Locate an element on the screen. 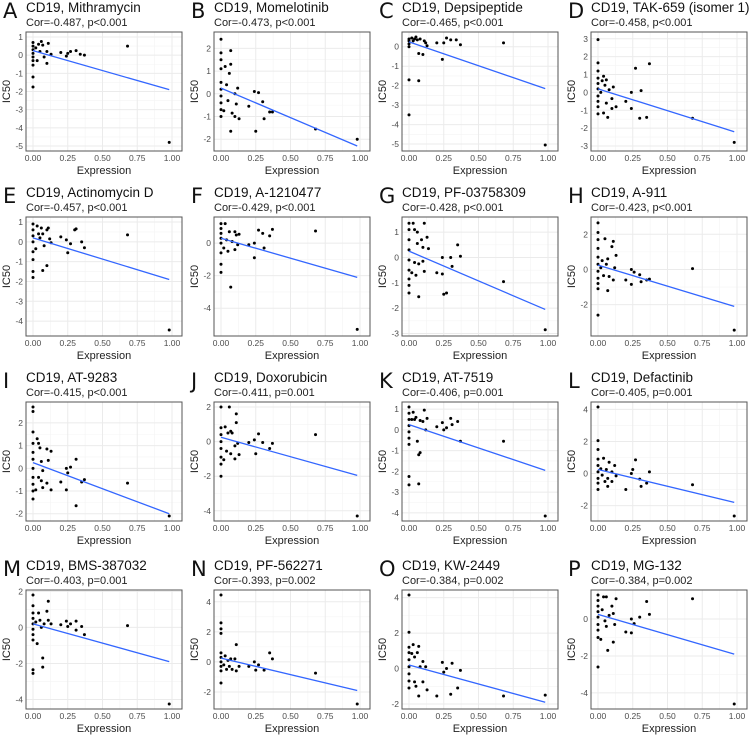 This screenshot has height=747, width=753. y-tick-label: 2 is located at coordinates (20, 591).